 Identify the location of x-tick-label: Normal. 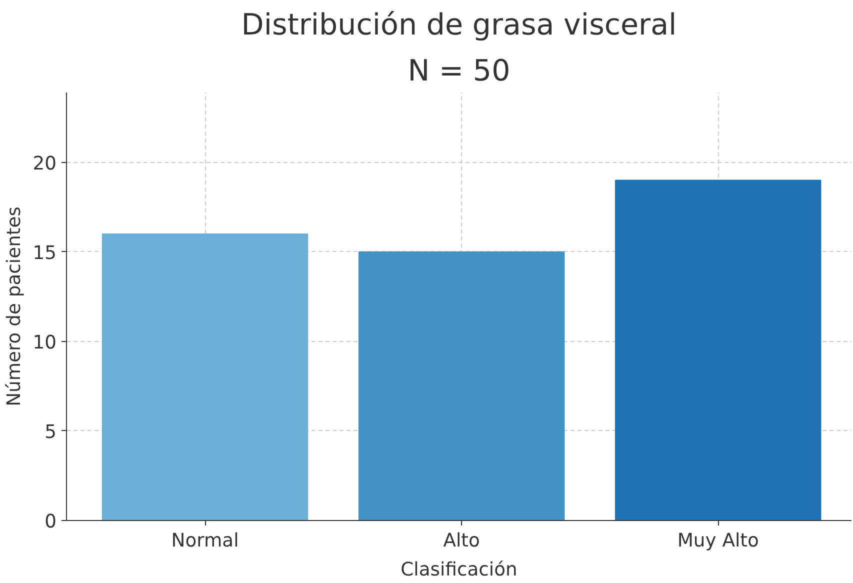
(205, 541).